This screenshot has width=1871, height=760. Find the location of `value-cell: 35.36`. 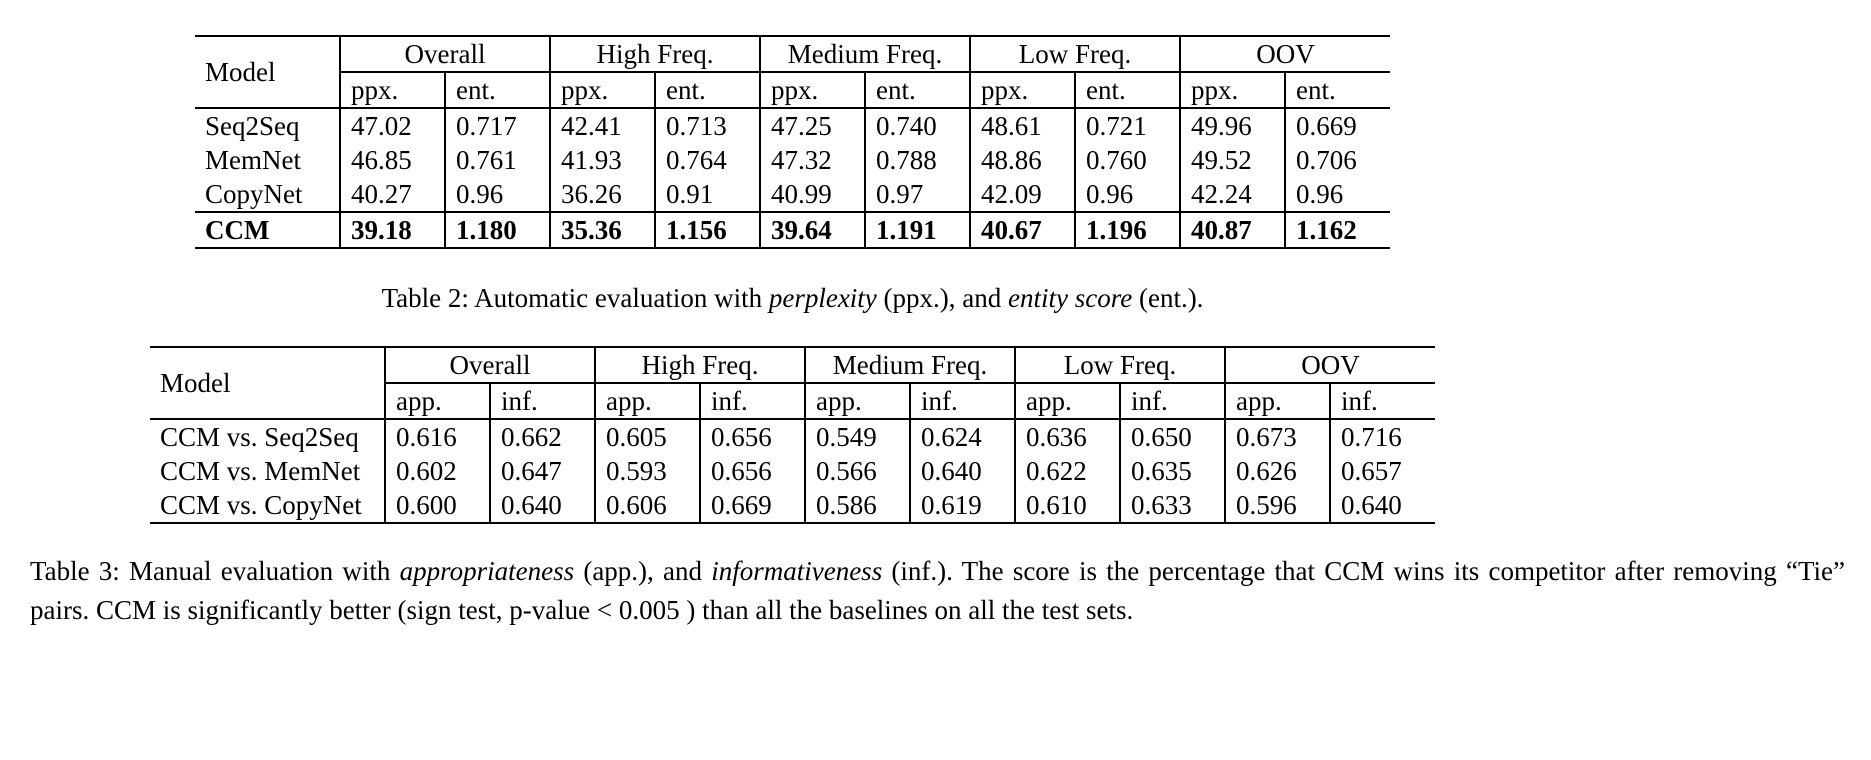

value-cell: 35.36 is located at coordinates (602, 229).